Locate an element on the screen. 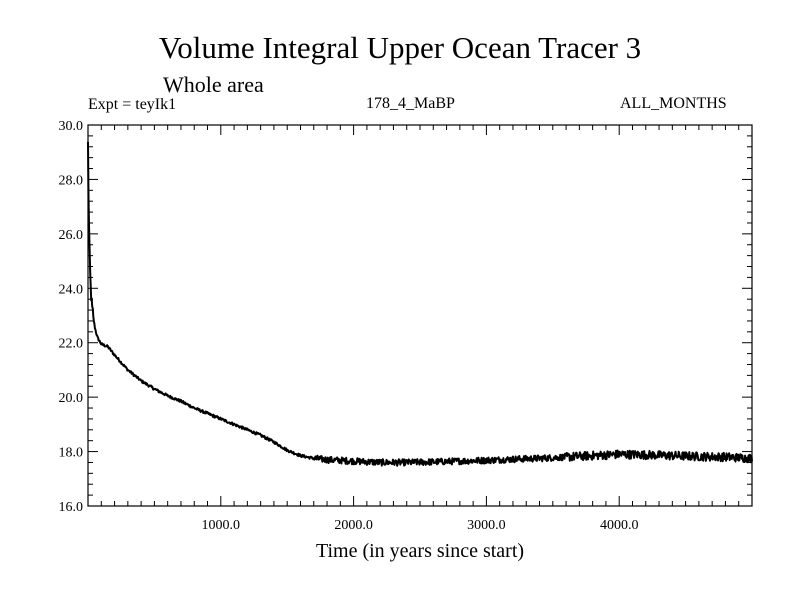  experiment-label: Expt = teyIk1 is located at coordinates (132, 104).